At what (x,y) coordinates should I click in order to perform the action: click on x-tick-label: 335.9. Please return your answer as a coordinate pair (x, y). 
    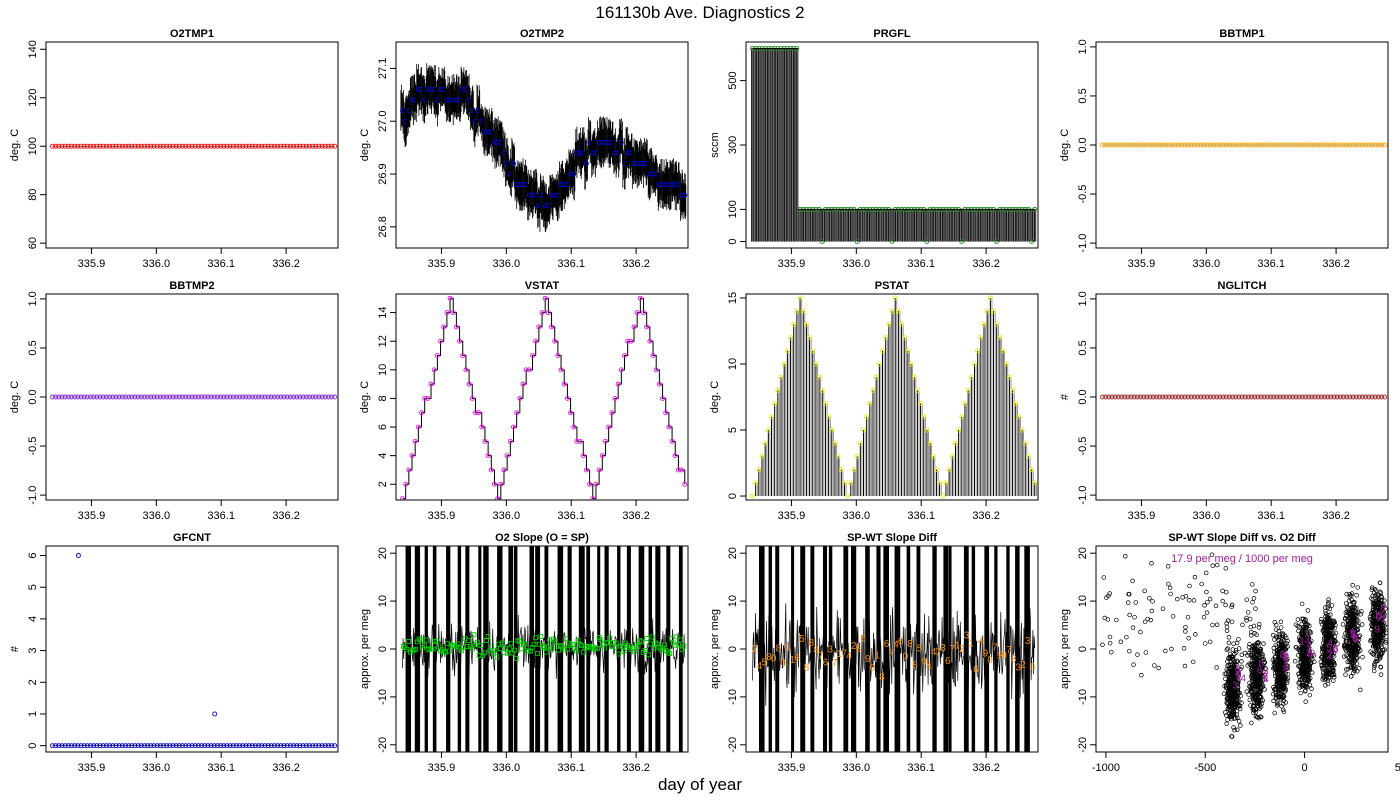
    Looking at the image, I should click on (1142, 516).